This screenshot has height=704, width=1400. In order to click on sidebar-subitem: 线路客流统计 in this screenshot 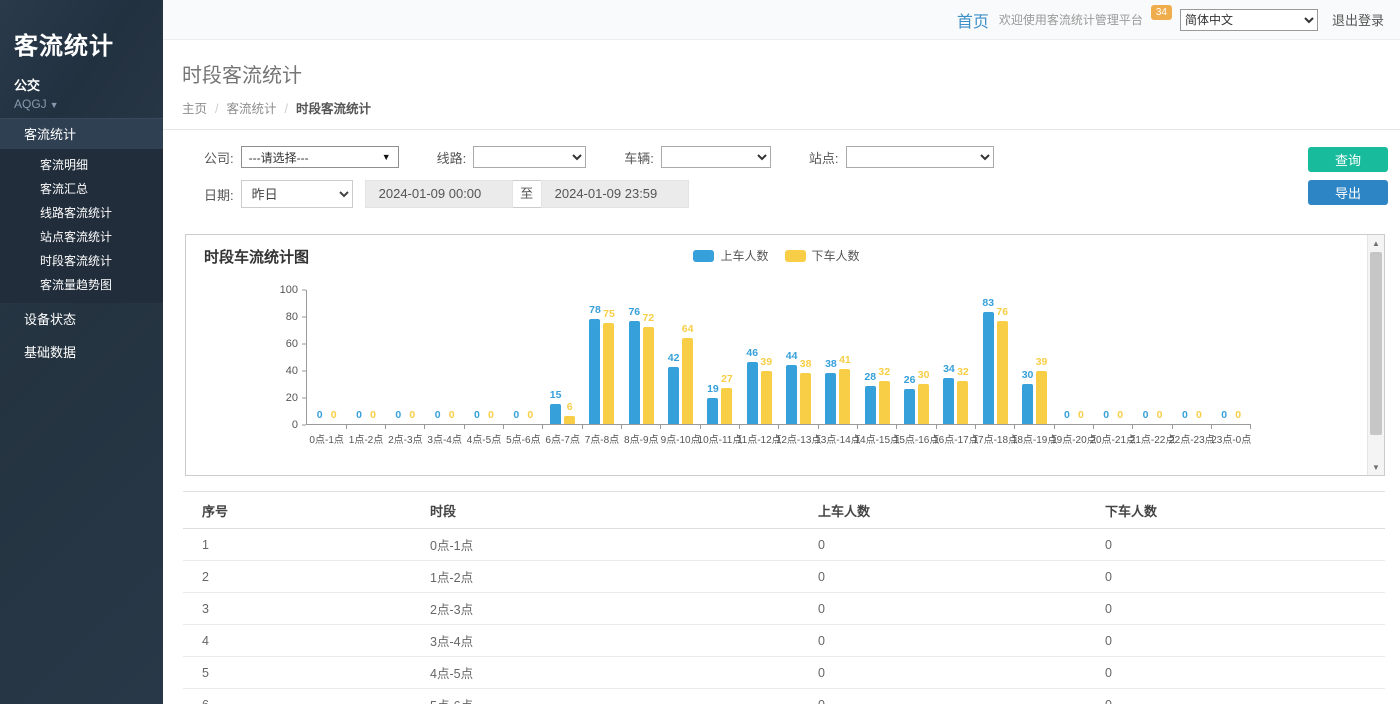, I will do `click(76, 213)`.